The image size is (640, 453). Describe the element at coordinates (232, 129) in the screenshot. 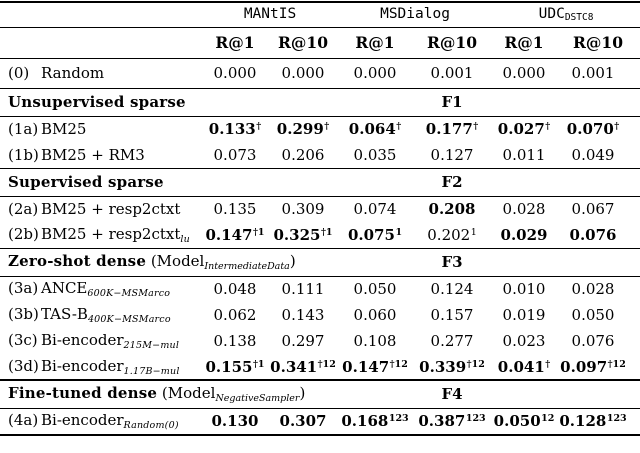

I see `metric-value: 0.133` at that location.